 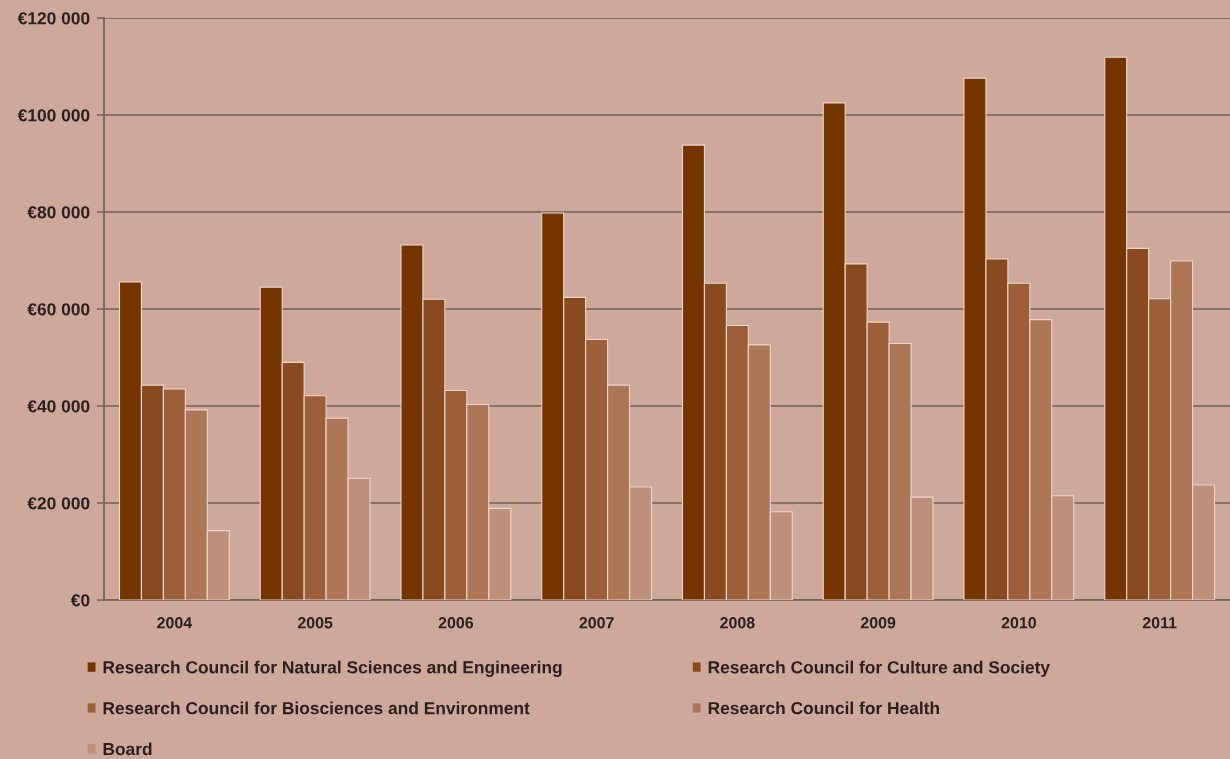 I want to click on y-tick-label: €100 000, so click(x=53, y=115).